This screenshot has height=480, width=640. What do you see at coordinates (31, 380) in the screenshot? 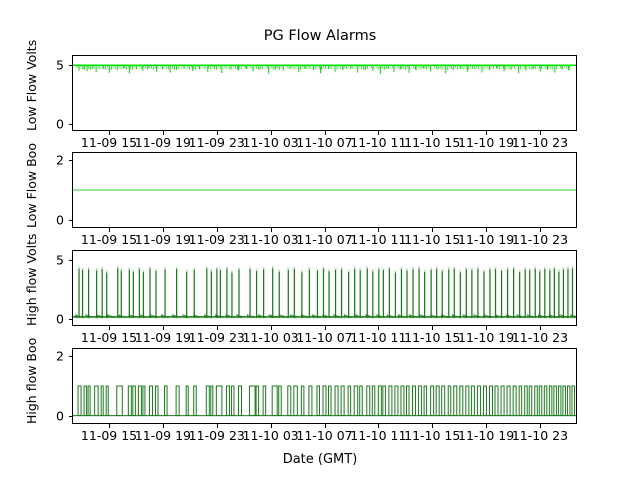
I see `y-axis-label-4: High flow Boo` at bounding box center [31, 380].